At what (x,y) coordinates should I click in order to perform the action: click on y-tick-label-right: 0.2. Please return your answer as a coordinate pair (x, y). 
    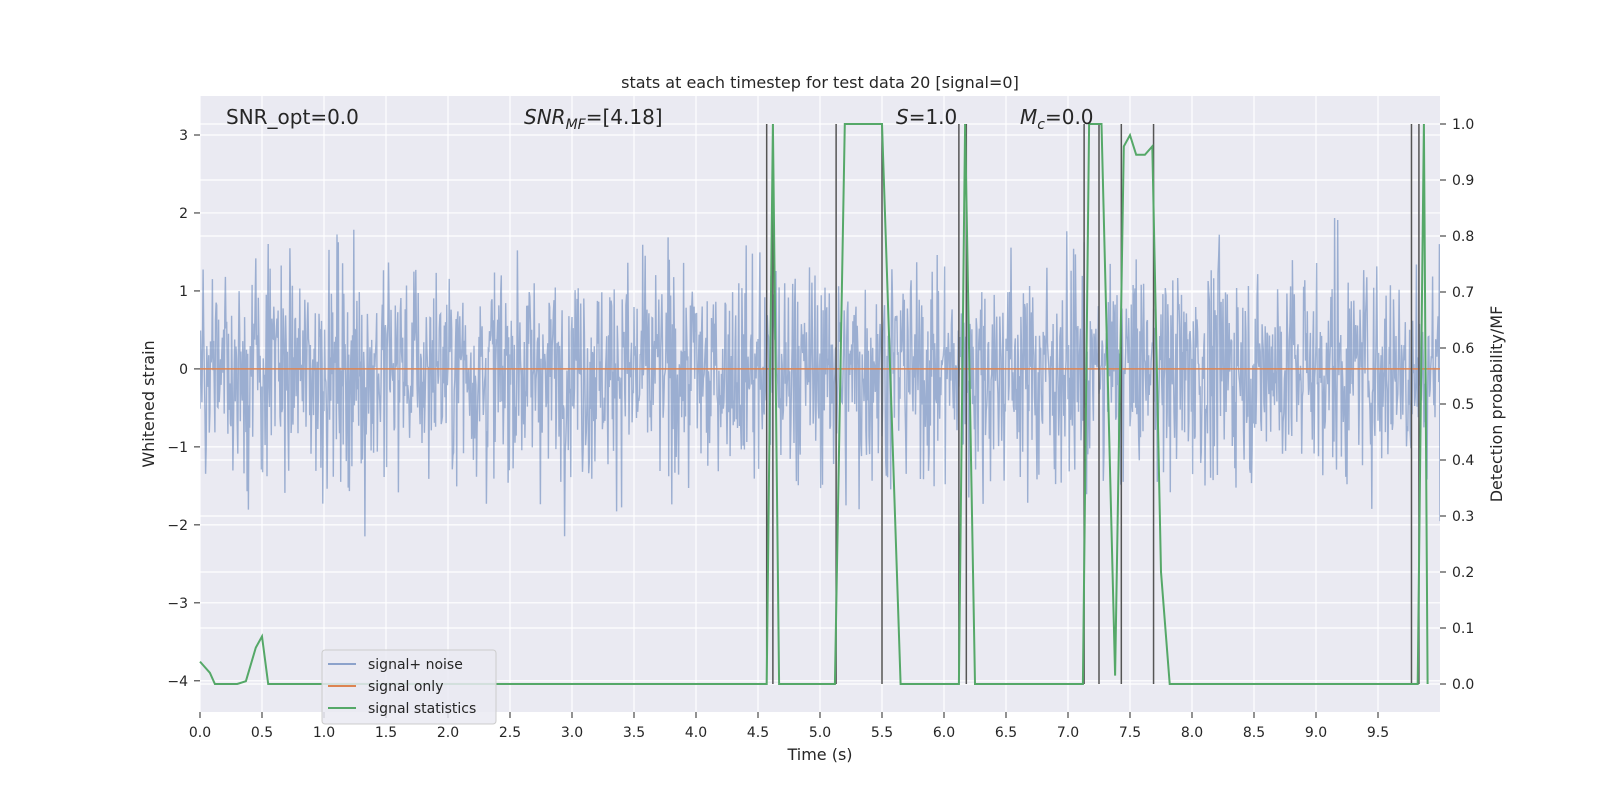
    Looking at the image, I should click on (1463, 573).